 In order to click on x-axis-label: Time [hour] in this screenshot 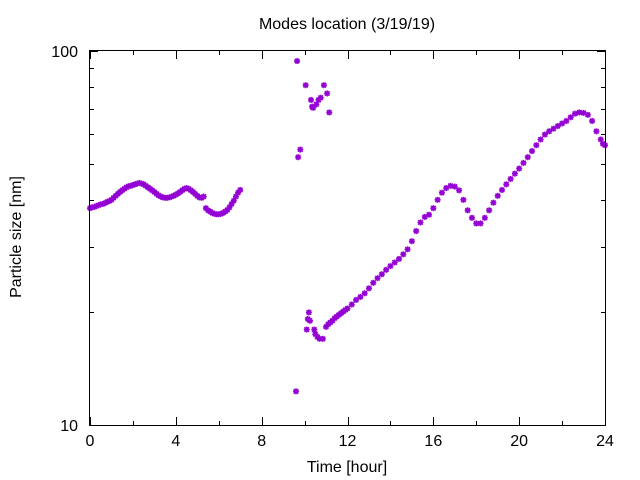, I will do `click(347, 467)`.